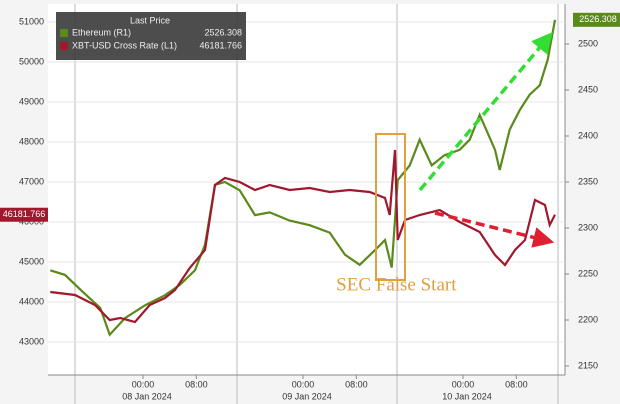  I want to click on highlight-box, so click(390, 207).